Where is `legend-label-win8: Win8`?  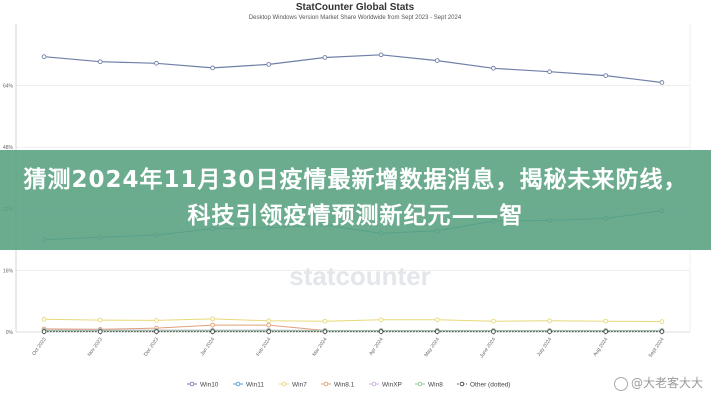
legend-label-win8: Win8 is located at coordinates (435, 384).